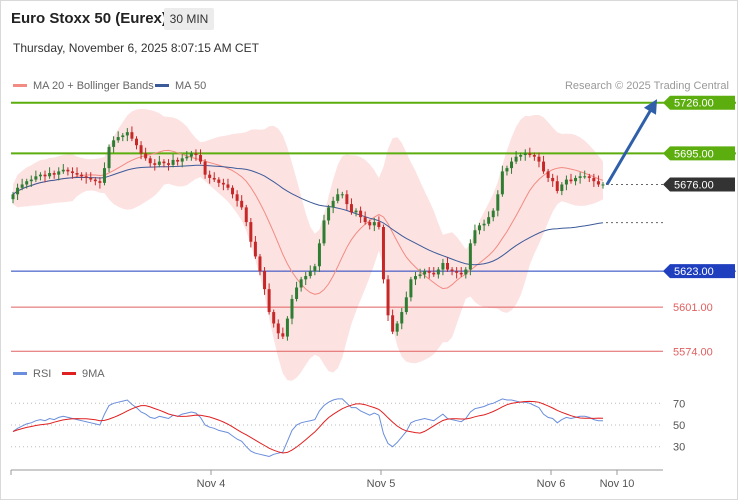  Describe the element at coordinates (69, 373) in the screenshot. I see `ma9-swatch` at that location.